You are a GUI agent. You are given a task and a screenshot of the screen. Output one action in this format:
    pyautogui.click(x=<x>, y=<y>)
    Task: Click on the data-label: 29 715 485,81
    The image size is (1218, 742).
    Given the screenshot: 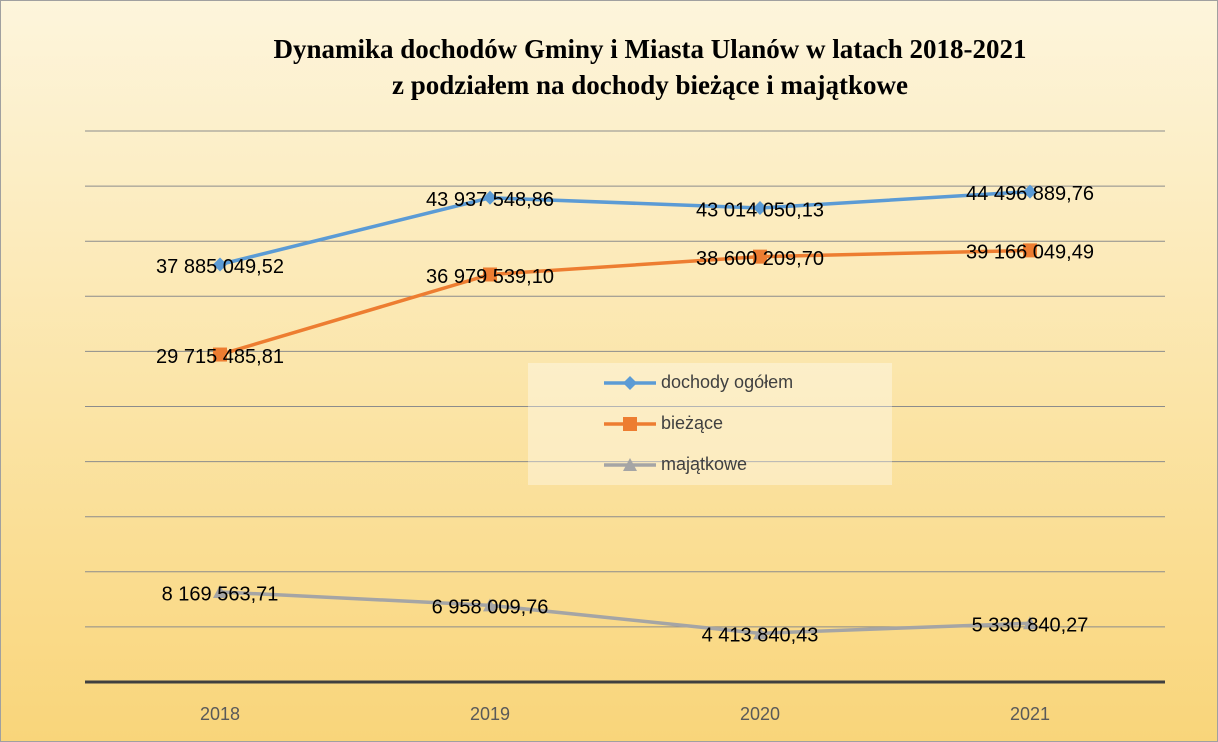 What is the action you would take?
    pyautogui.click(x=220, y=357)
    